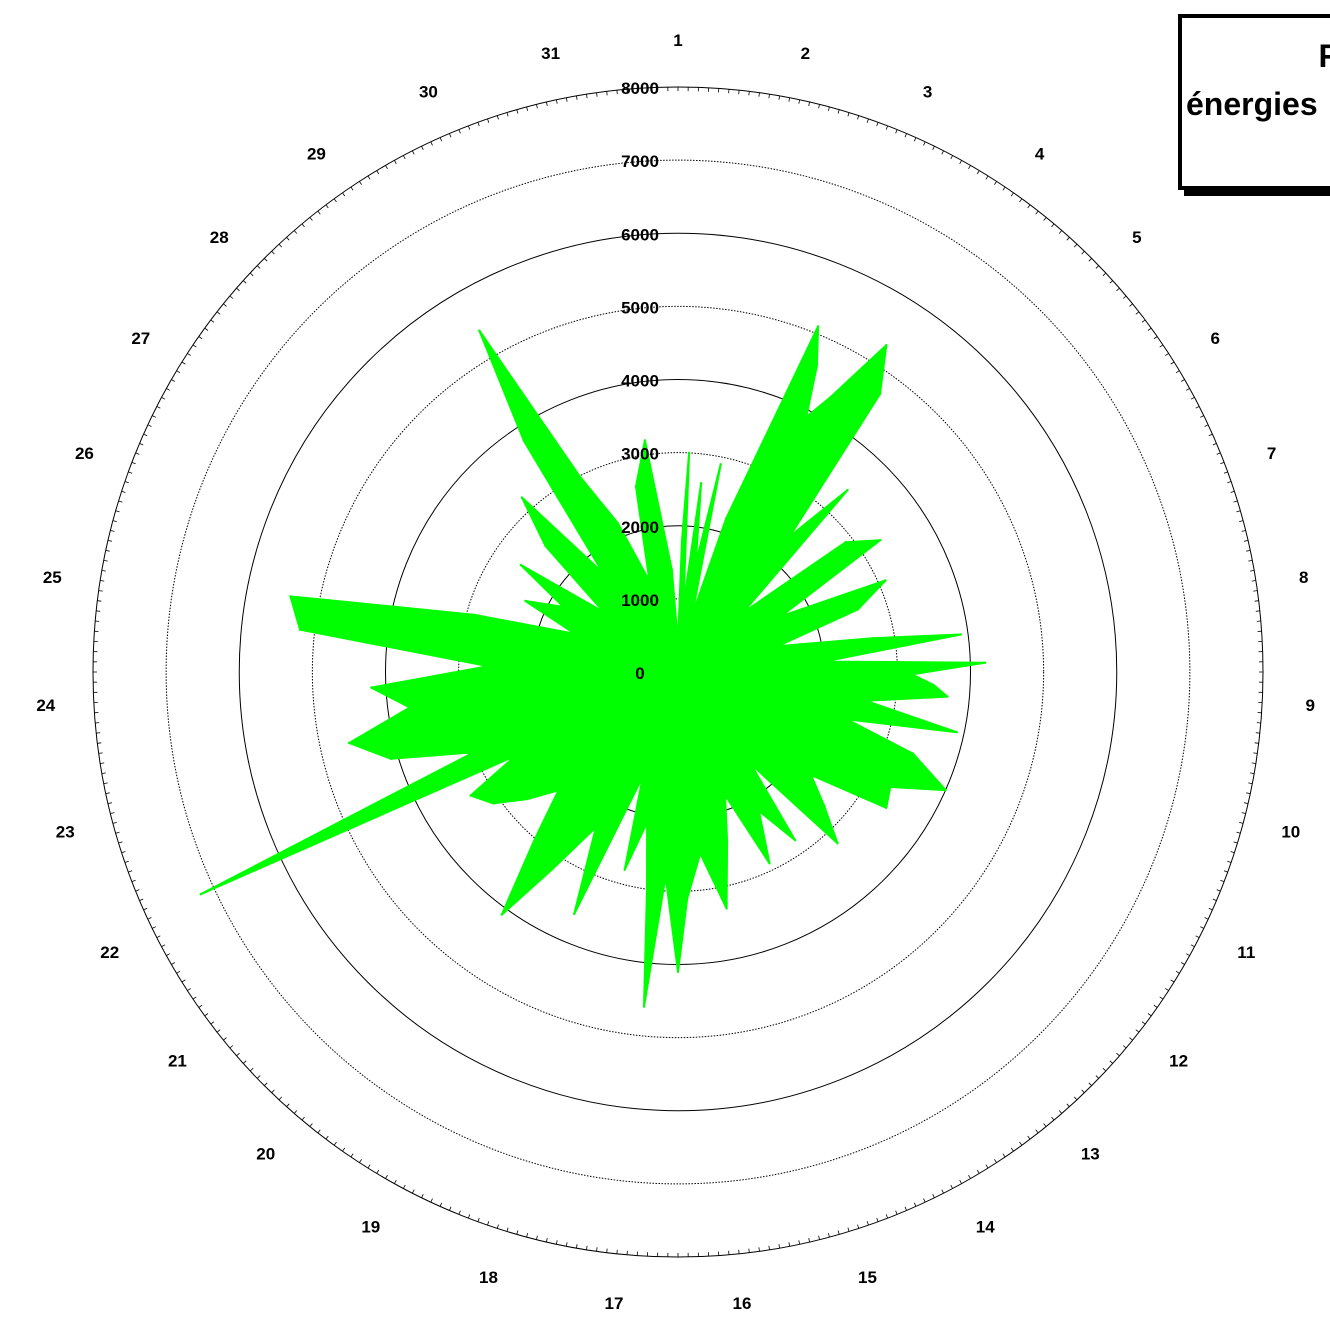 The height and width of the screenshot is (1326, 1330). Describe the element at coordinates (677, 40) in the screenshot. I see `angular-label-1: 1` at that location.